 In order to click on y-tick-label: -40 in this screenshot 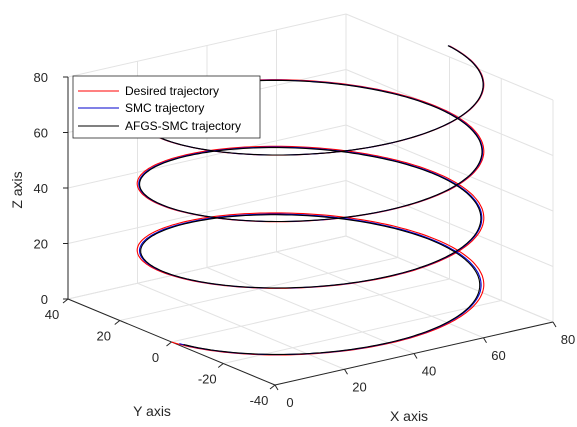, I will do `click(259, 400)`.